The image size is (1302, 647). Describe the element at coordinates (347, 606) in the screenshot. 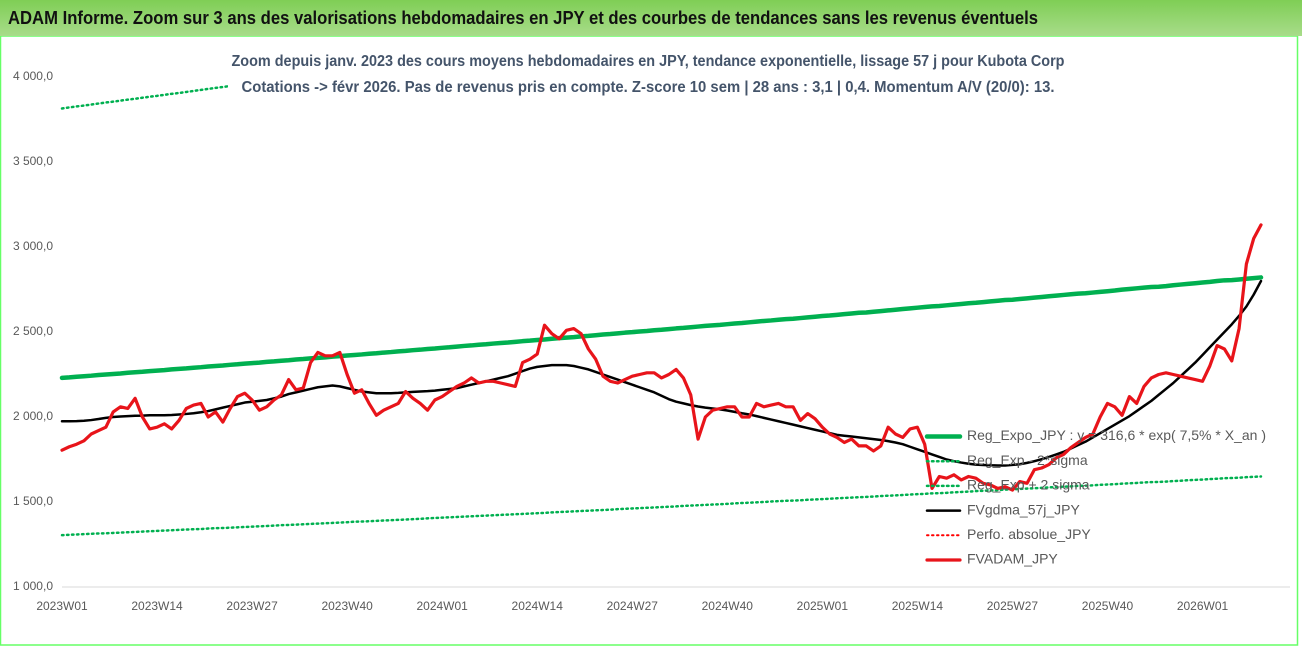

I see `x-tick-label: 2023W40` at that location.